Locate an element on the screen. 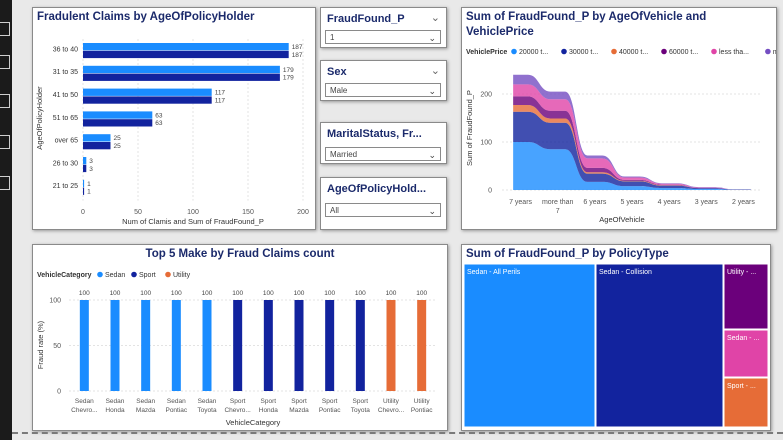  table-icon is located at coordinates (5, 62).